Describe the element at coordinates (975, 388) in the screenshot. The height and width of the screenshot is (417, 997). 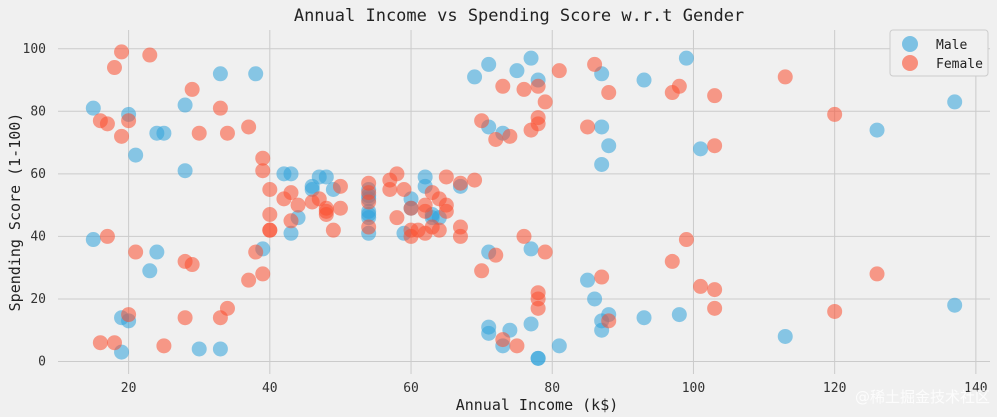
I see `x-tick-label: 140` at that location.